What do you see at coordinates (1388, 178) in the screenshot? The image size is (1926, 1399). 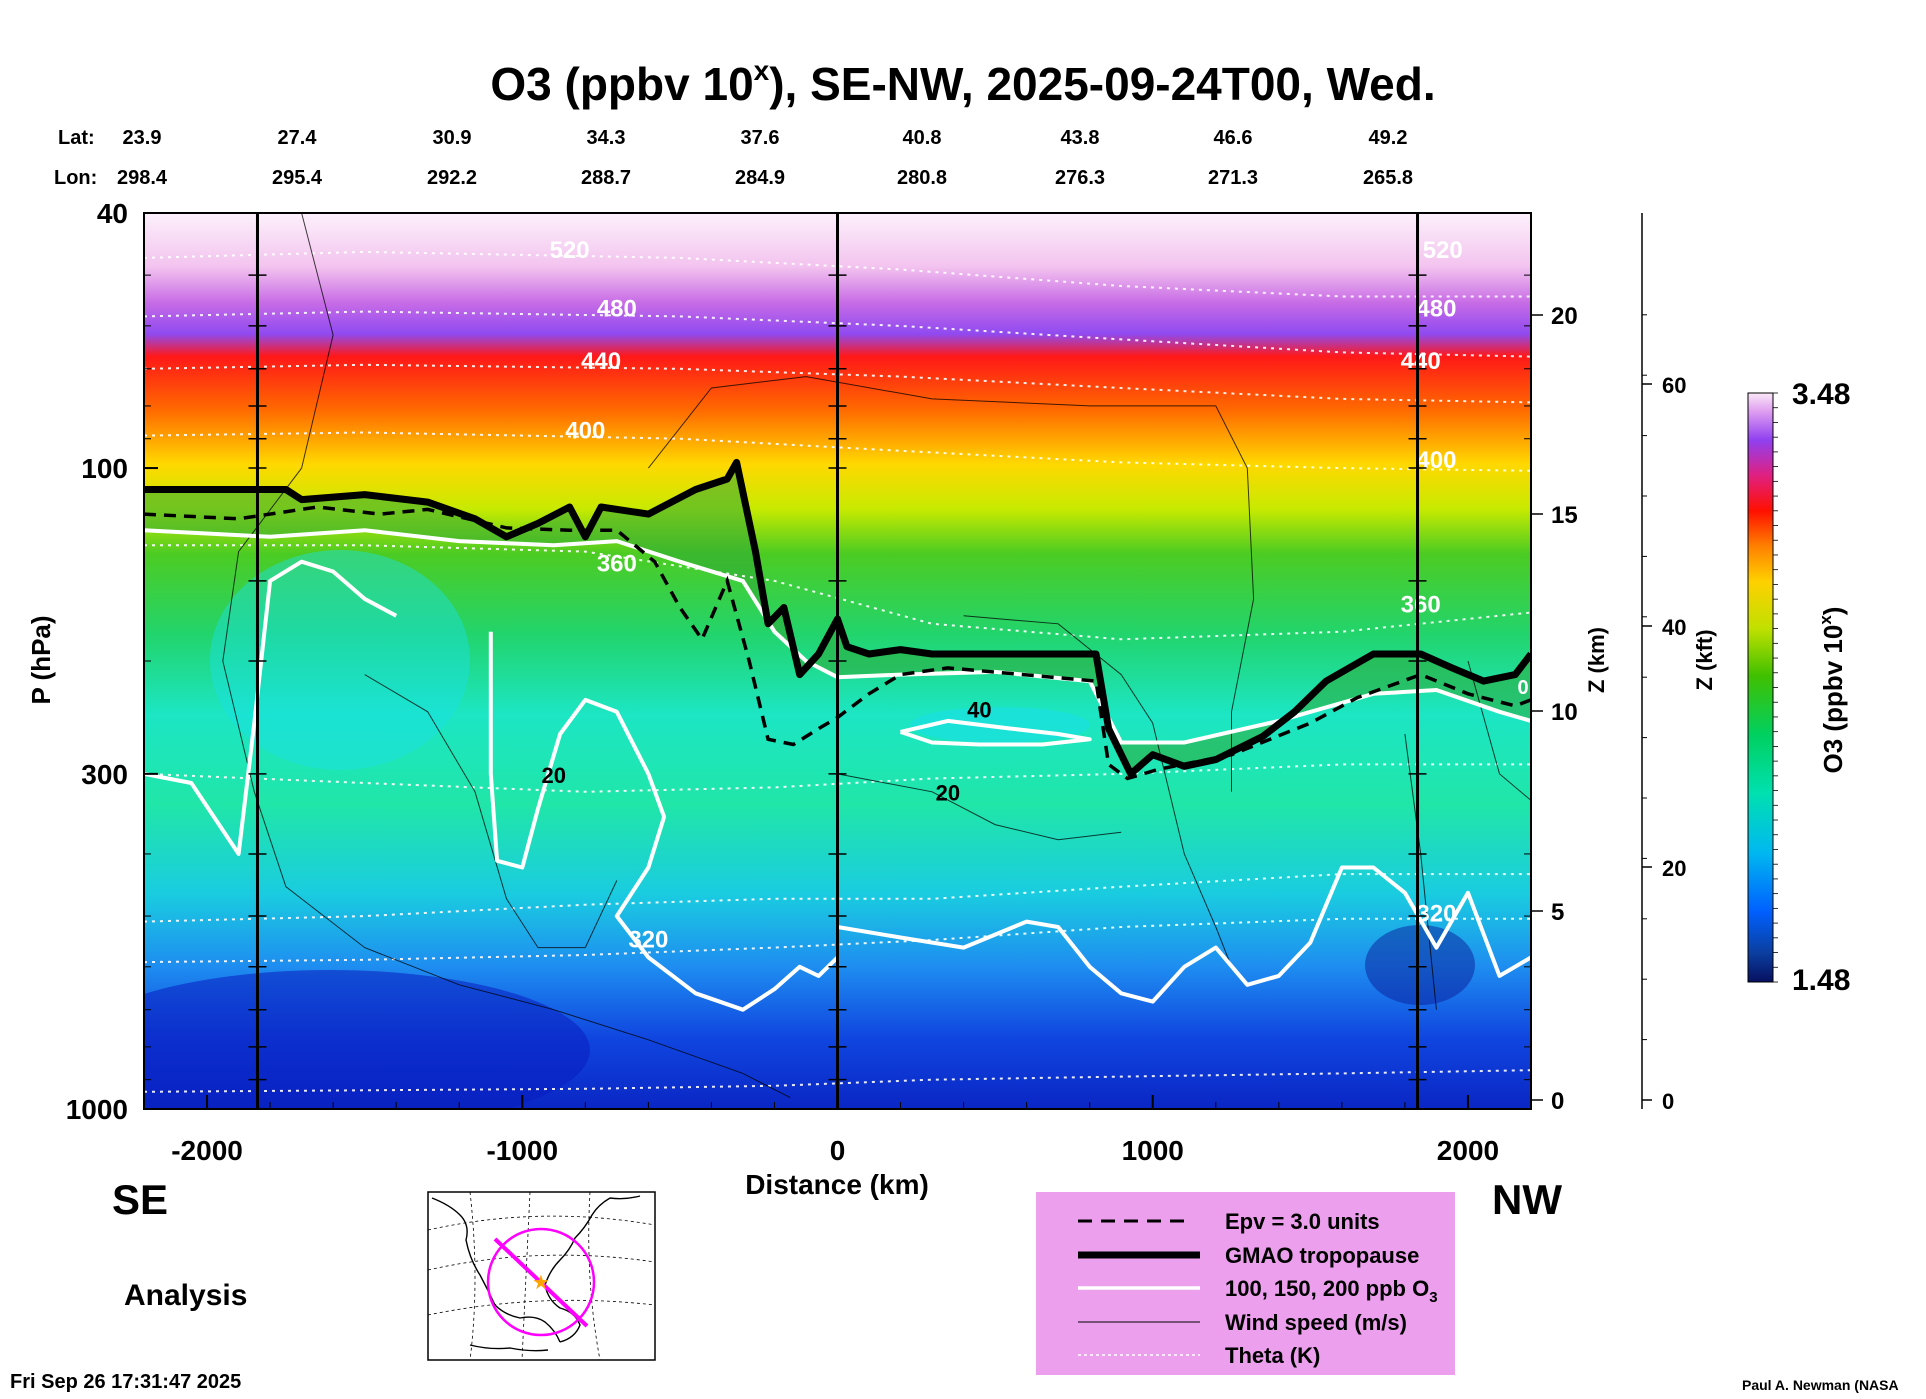 I see `lon-value-8: 265.8` at bounding box center [1388, 178].